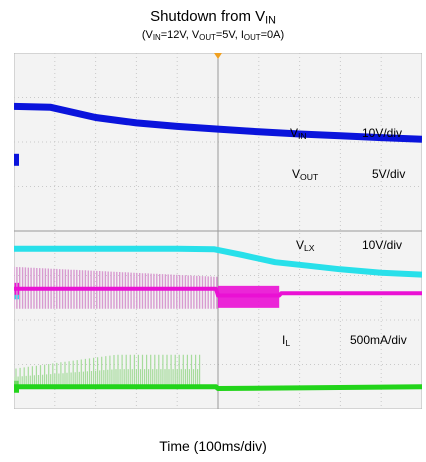 The height and width of the screenshot is (462, 426). Describe the element at coordinates (213, 446) in the screenshot. I see `x-axis-label: Time (100ms/div)` at that location.